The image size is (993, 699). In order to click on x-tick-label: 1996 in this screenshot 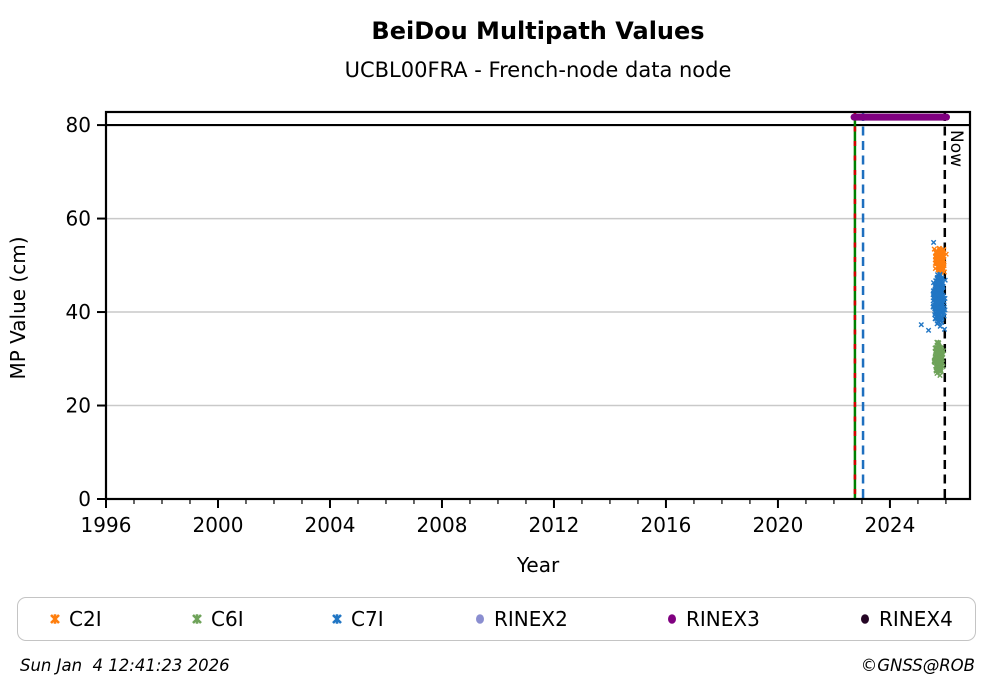, I will do `click(106, 525)`.